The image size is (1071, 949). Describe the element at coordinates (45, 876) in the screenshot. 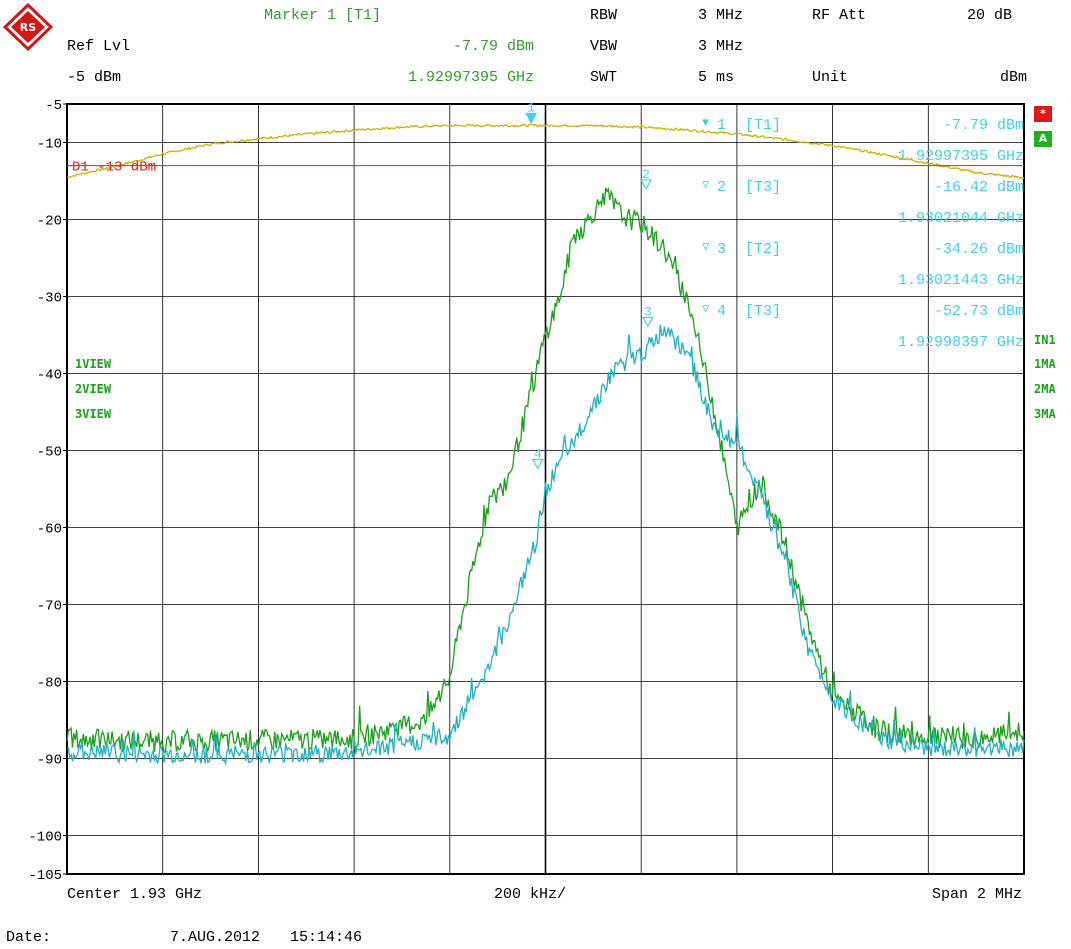

I see `y-tick-label: -105` at that location.